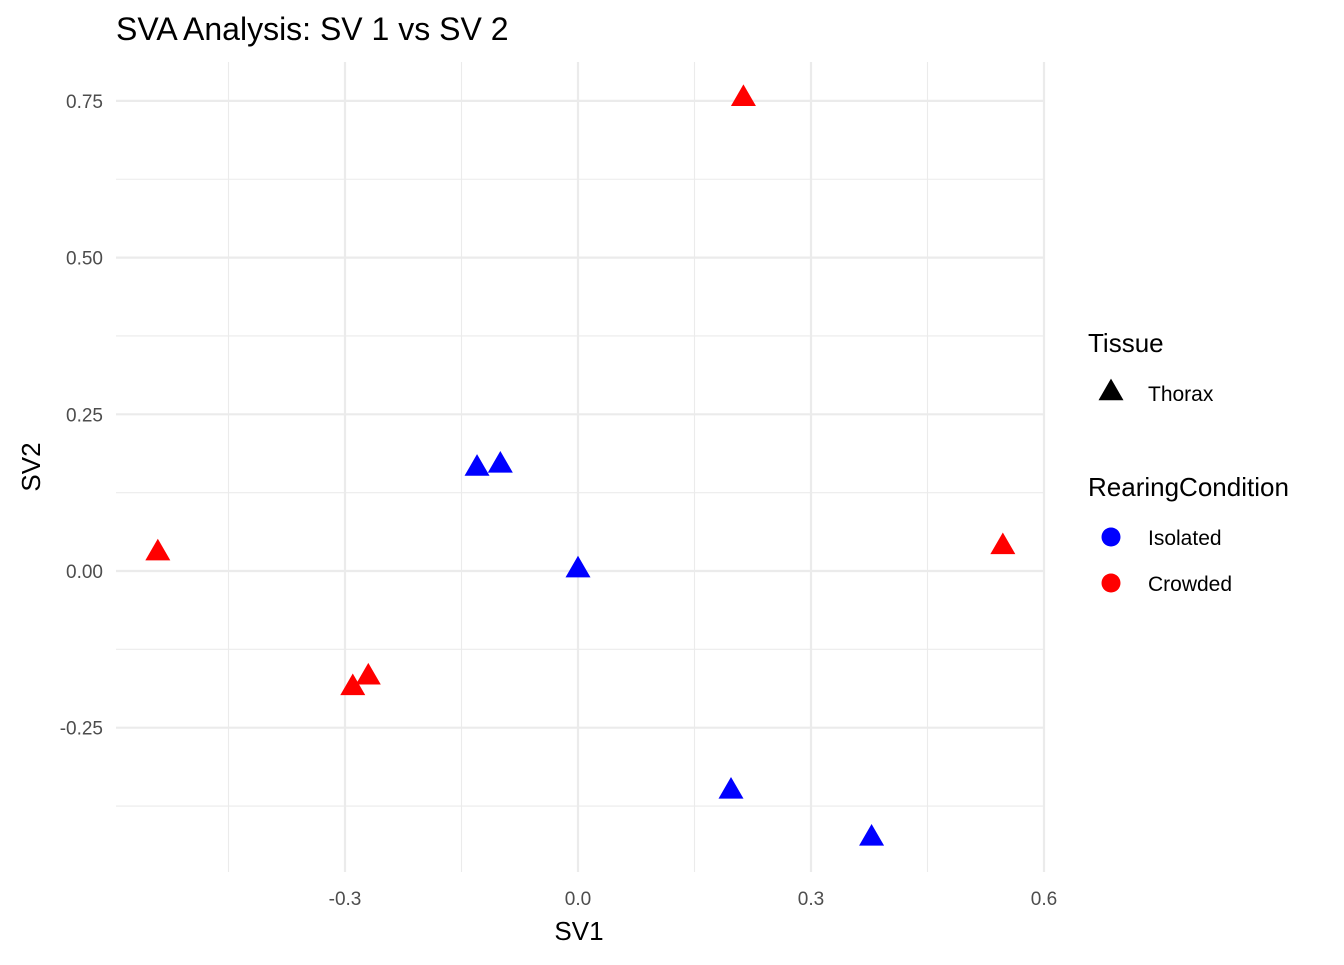  Describe the element at coordinates (1126, 343) in the screenshot. I see `legend-title: Tissue` at that location.